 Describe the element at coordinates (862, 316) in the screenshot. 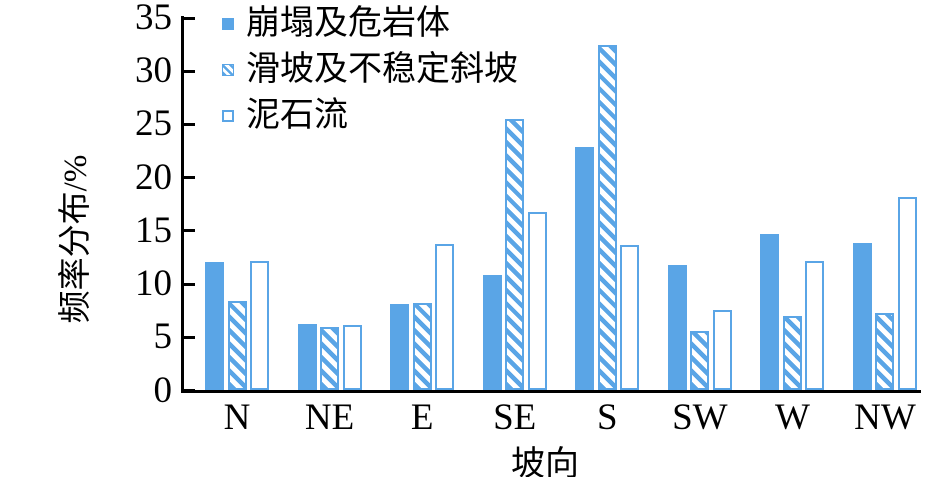

I see `bar-solid-NW` at that location.